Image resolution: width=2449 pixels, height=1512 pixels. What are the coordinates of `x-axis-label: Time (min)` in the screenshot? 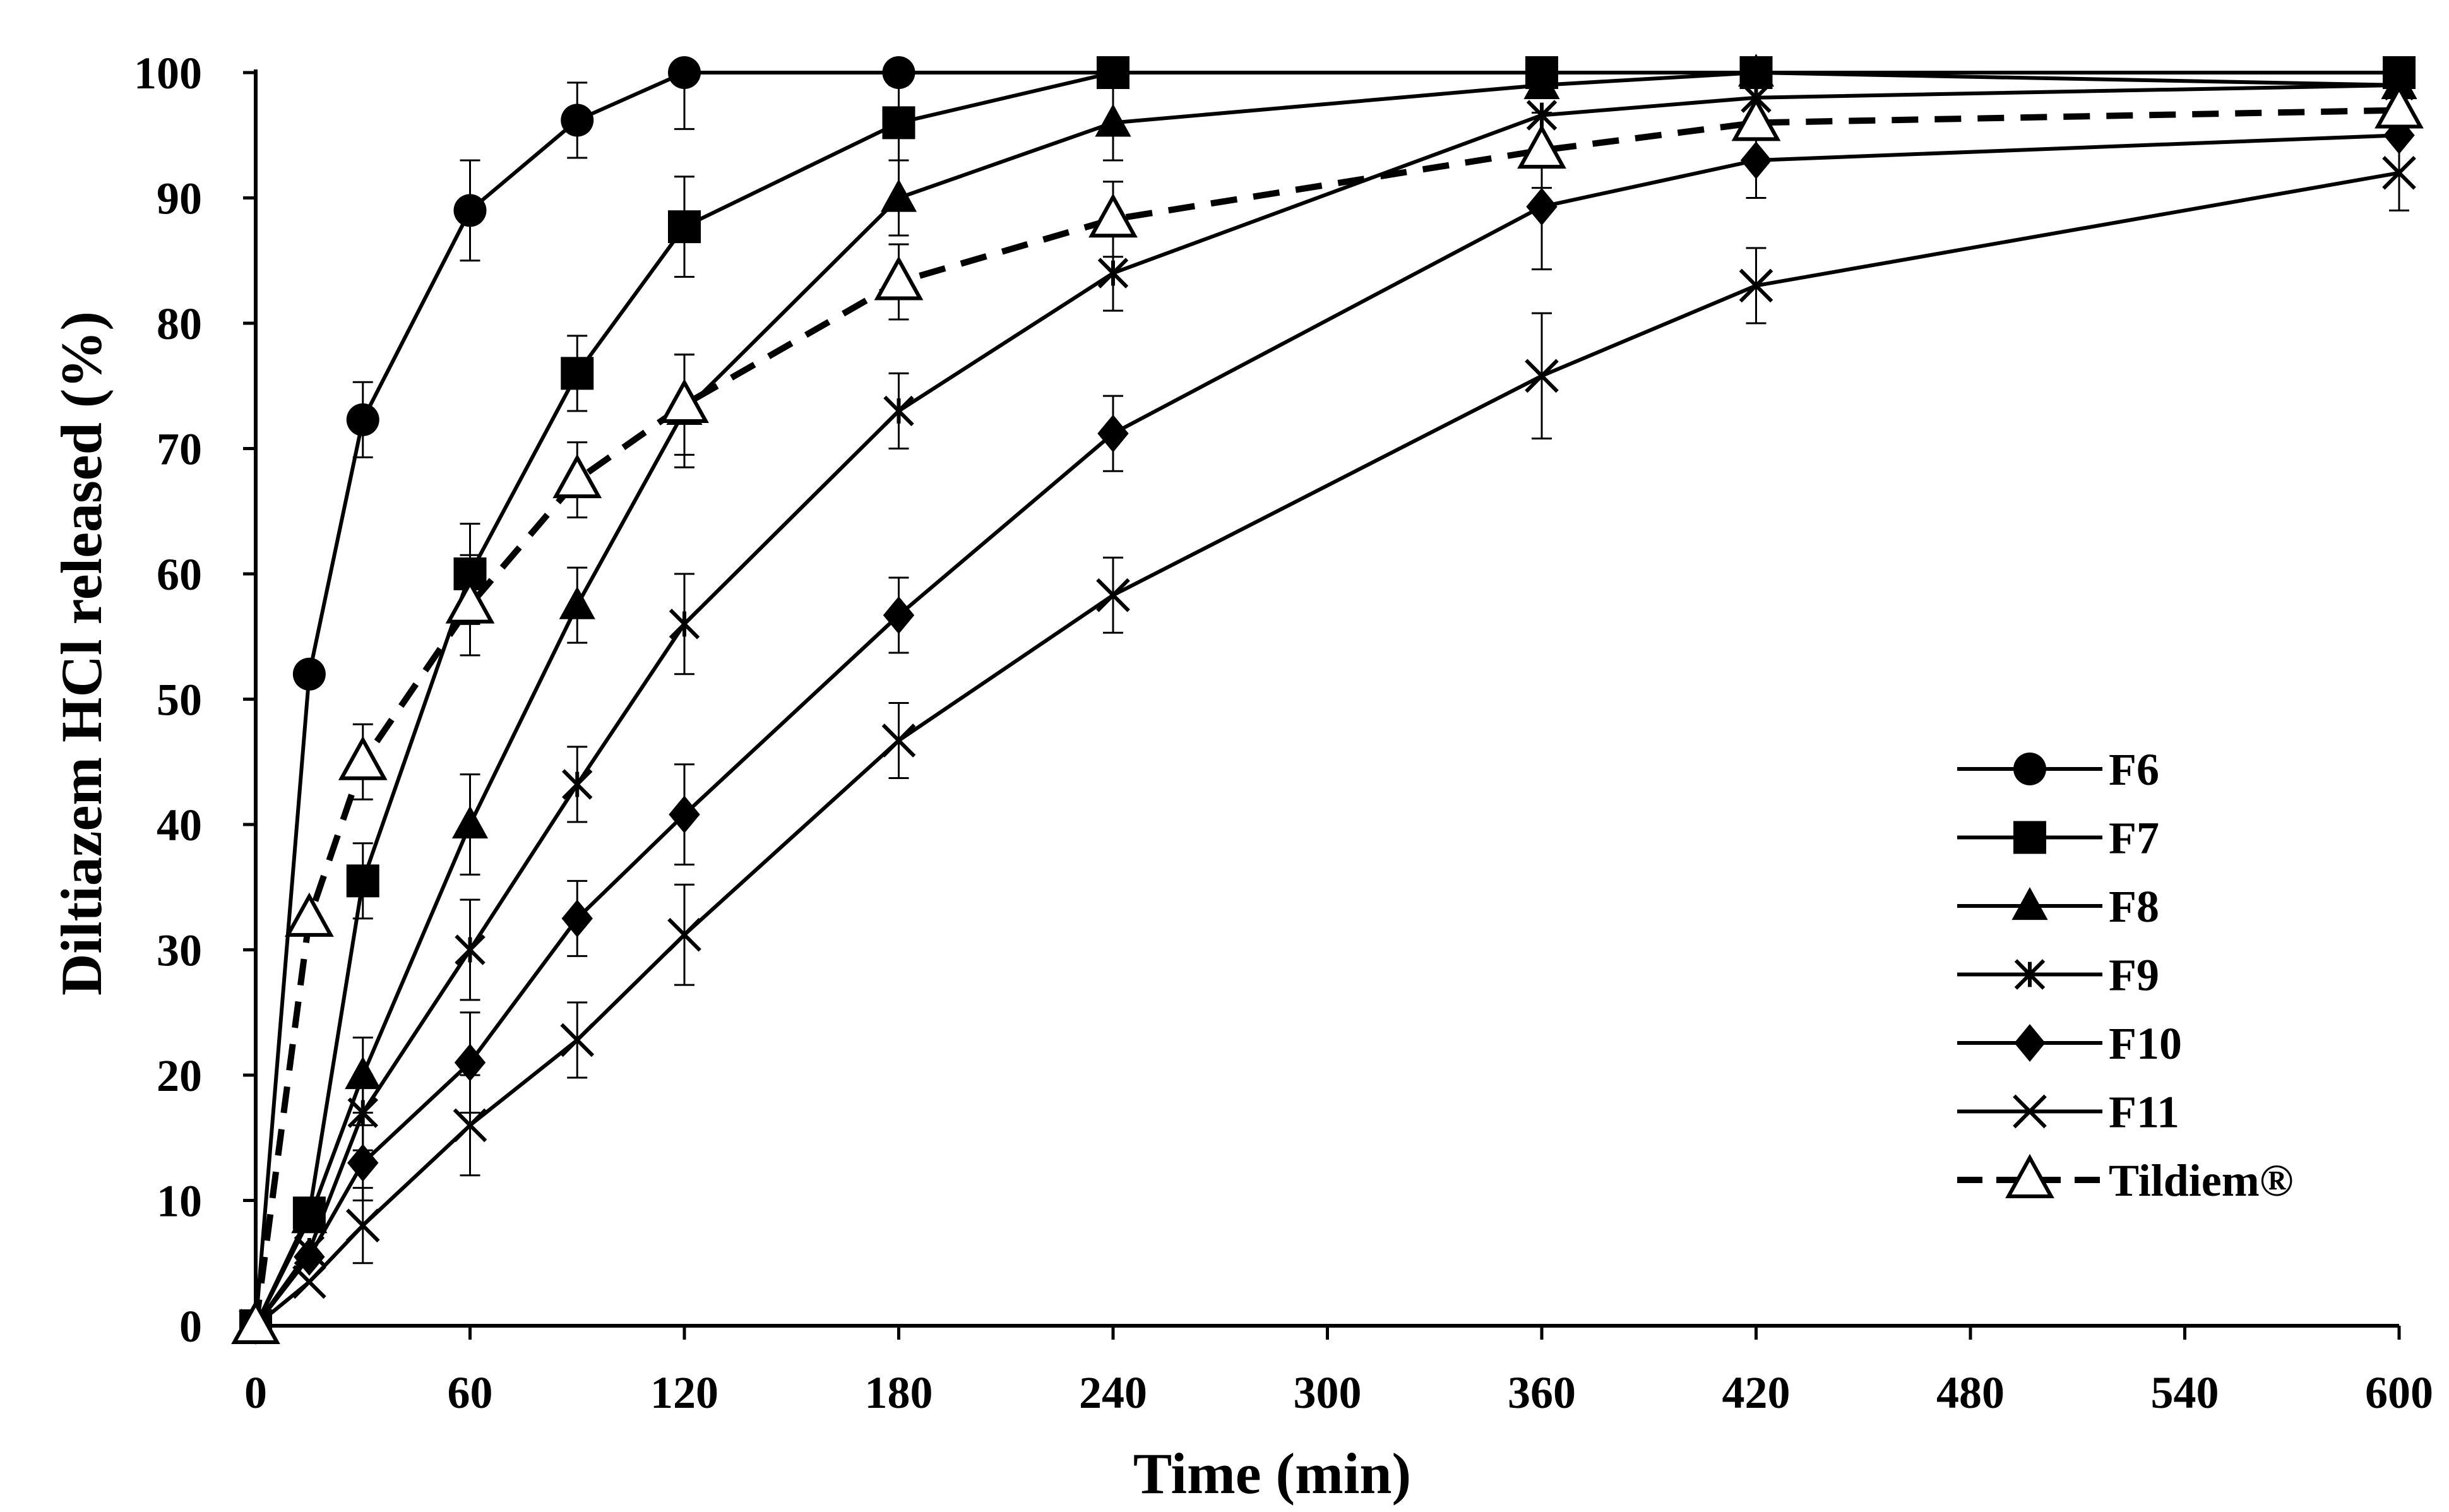 It's located at (1272, 1473).